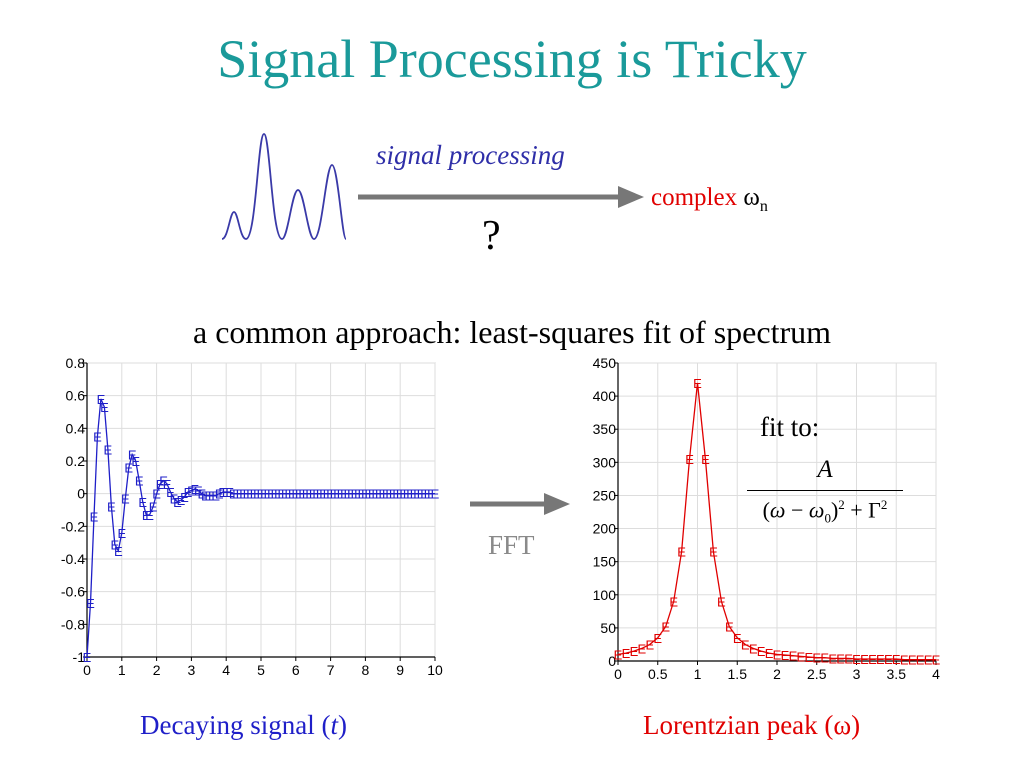 This screenshot has width=1024, height=768. I want to click on question-mark: ?, so click(491, 236).